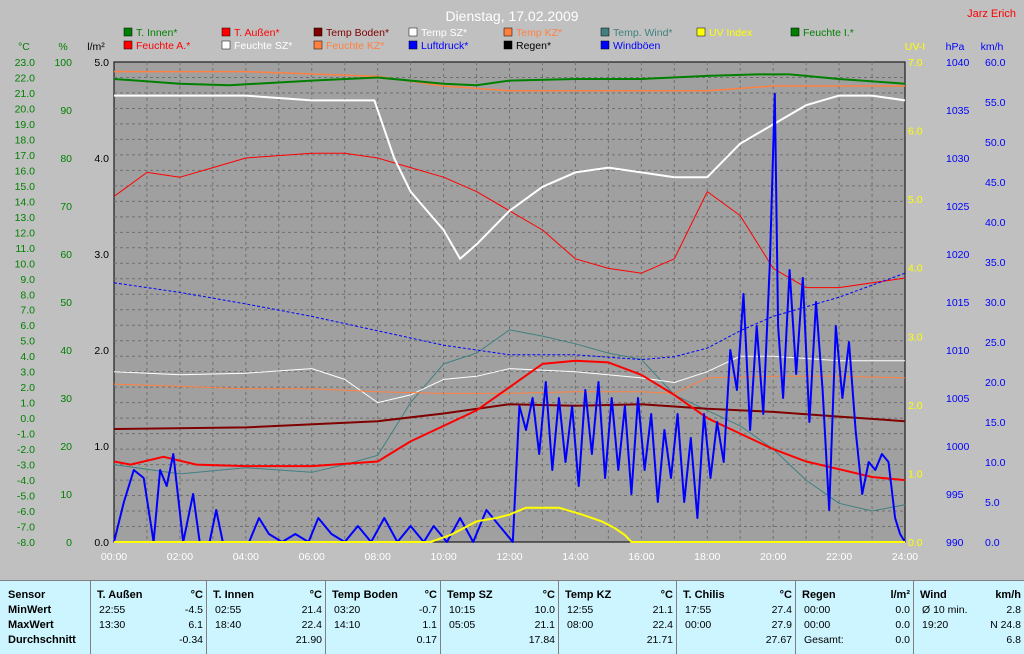 Image resolution: width=1024 pixels, height=654 pixels. What do you see at coordinates (156, 33) in the screenshot?
I see `legend-label: T. Innen*` at bounding box center [156, 33].